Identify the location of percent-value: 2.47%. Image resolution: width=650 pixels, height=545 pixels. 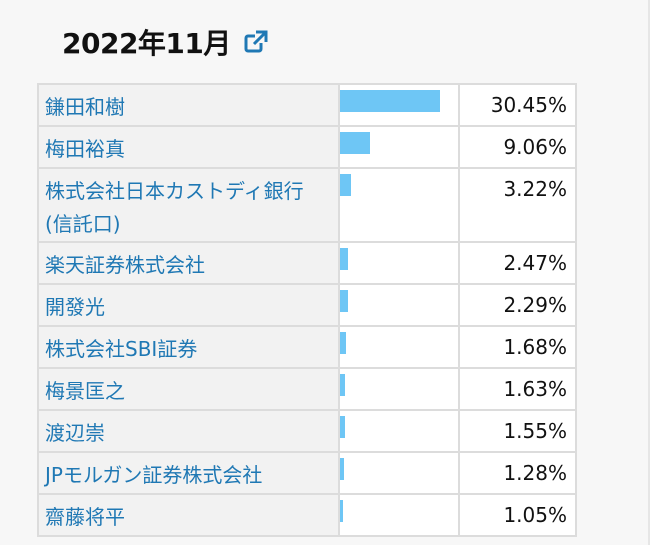
(517, 263).